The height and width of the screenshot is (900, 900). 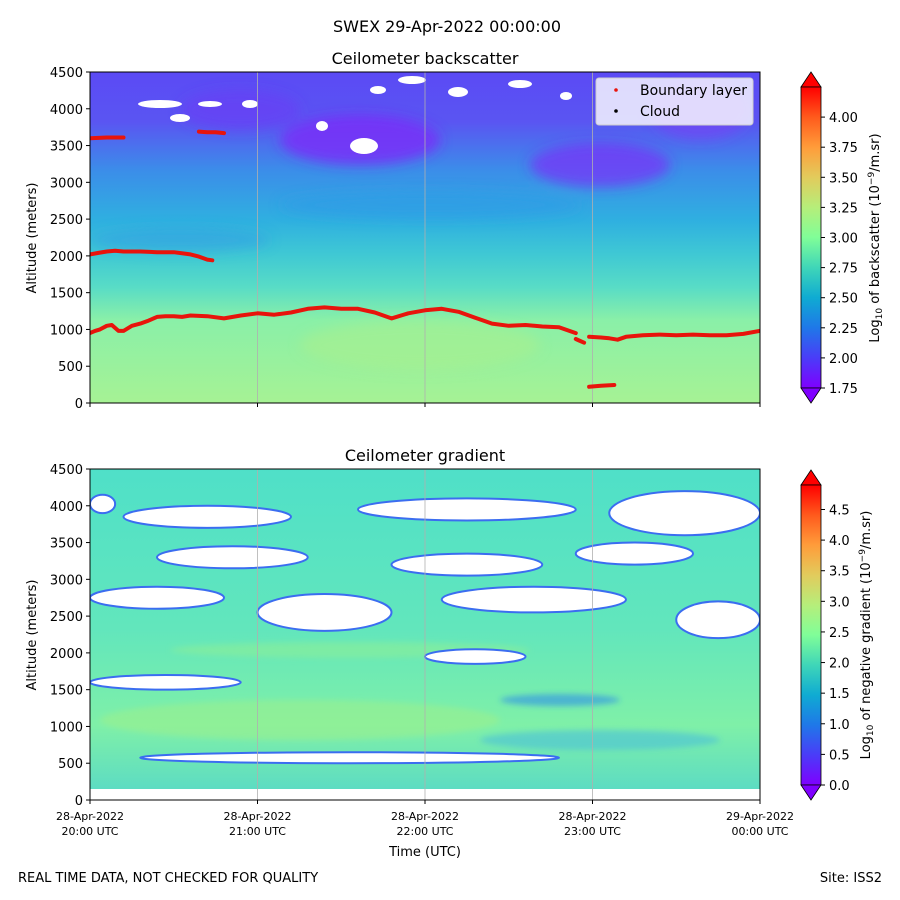 What do you see at coordinates (839, 541) in the screenshot?
I see `colorbar-tick-label: 4.0` at bounding box center [839, 541].